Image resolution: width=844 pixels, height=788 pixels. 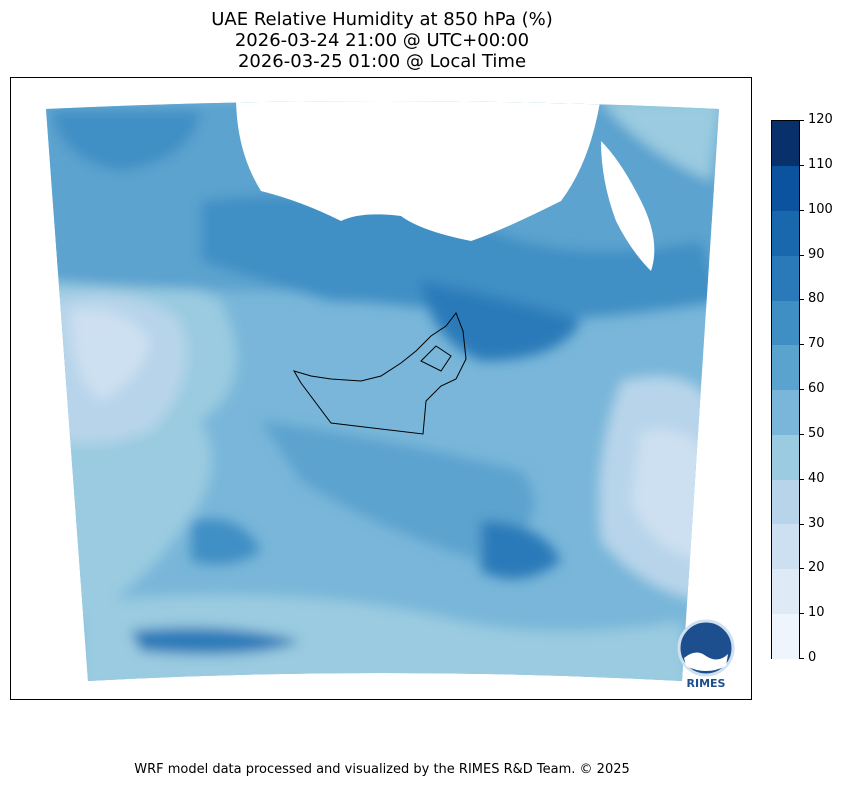 I want to click on colorbar-tick-label: 10, so click(x=816, y=613).